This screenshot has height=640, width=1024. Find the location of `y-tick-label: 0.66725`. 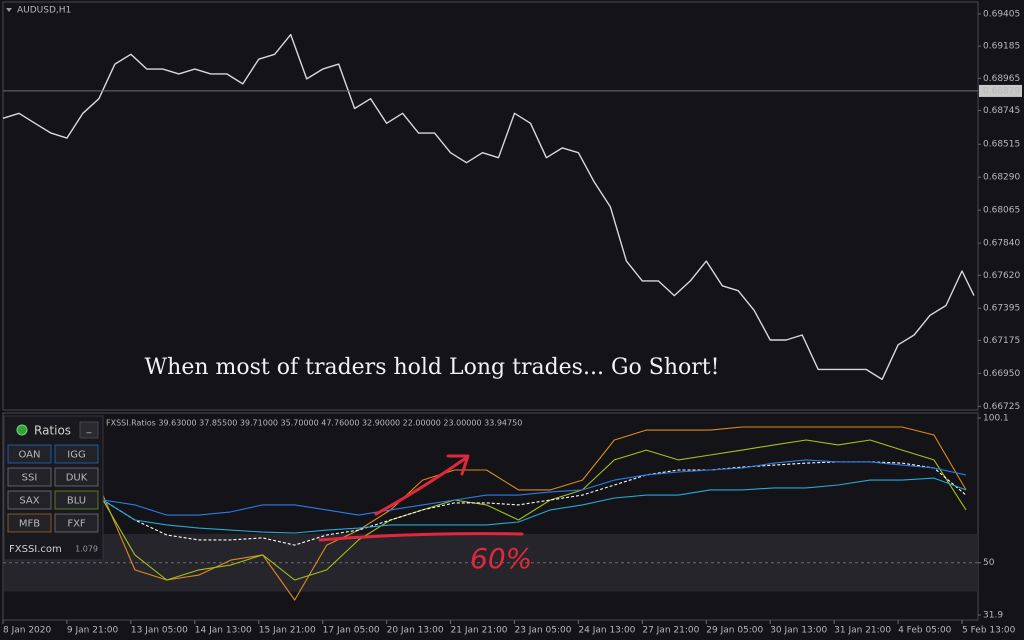

y-tick-label: 0.66725 is located at coordinates (1001, 407).